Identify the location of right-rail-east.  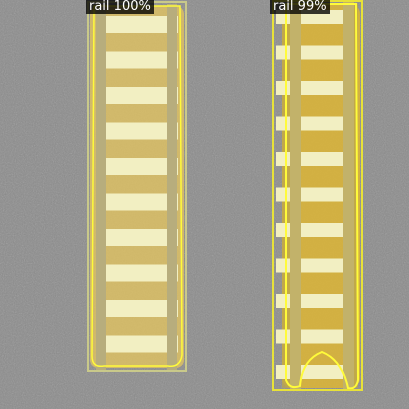
(348, 196).